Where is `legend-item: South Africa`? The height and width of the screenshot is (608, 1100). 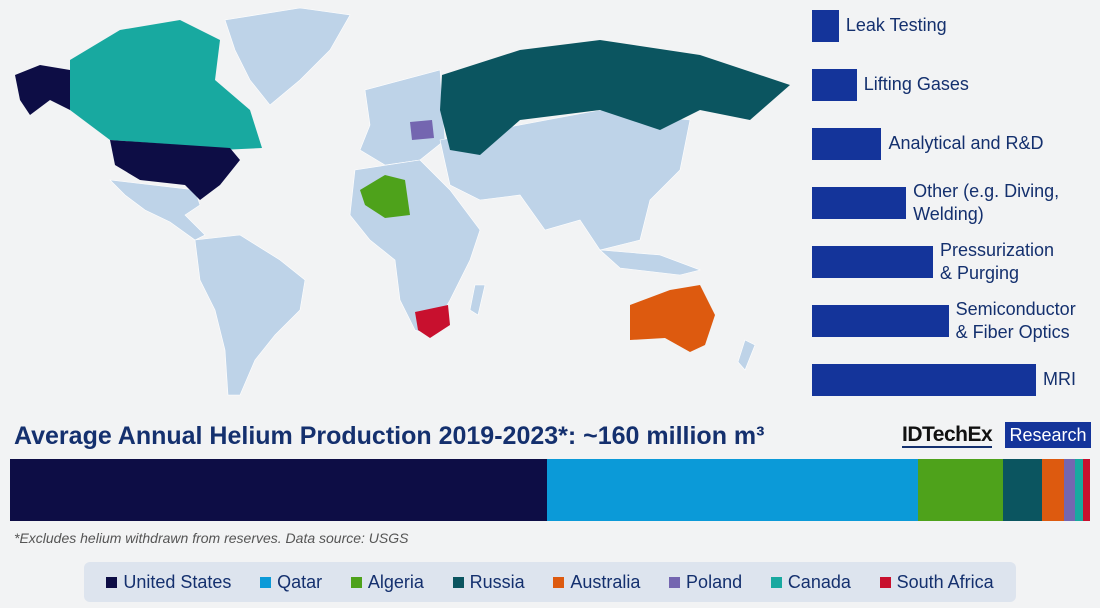 legend-item: South Africa is located at coordinates (936, 582).